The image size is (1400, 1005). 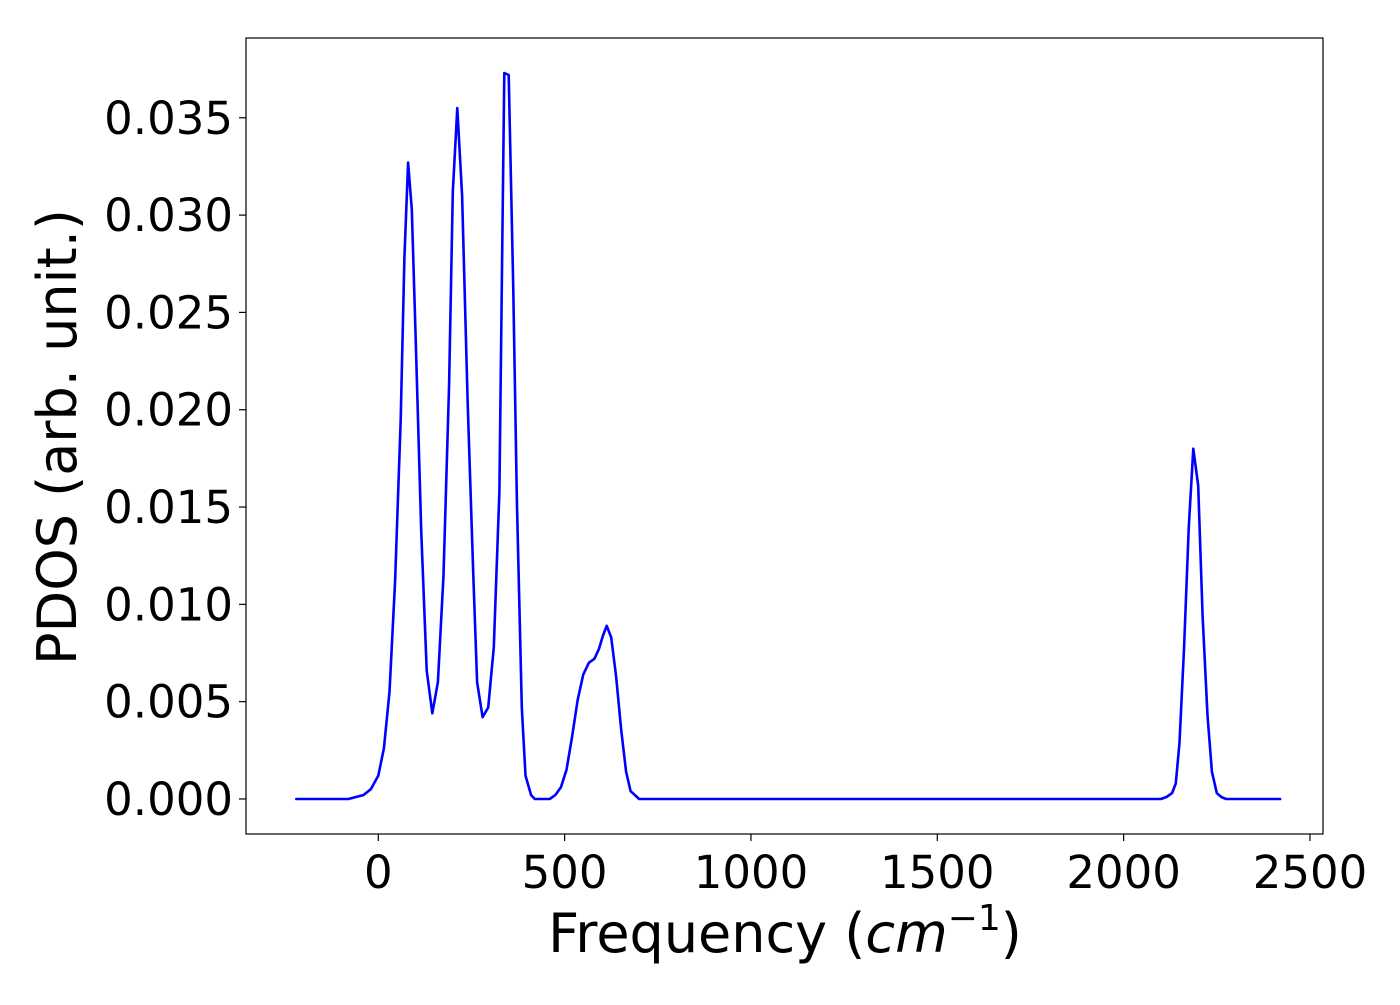 What do you see at coordinates (168, 507) in the screenshot?
I see `y-tick-label: 0.015` at bounding box center [168, 507].